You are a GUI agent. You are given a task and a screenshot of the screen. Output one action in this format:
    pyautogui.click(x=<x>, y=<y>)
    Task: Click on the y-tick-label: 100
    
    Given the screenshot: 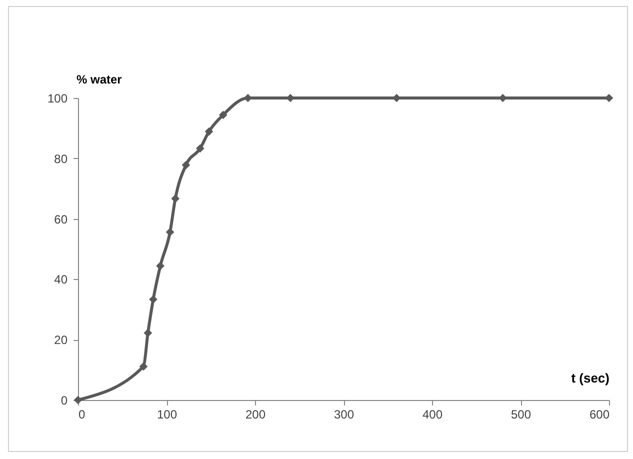 What is the action you would take?
    pyautogui.click(x=57, y=99)
    